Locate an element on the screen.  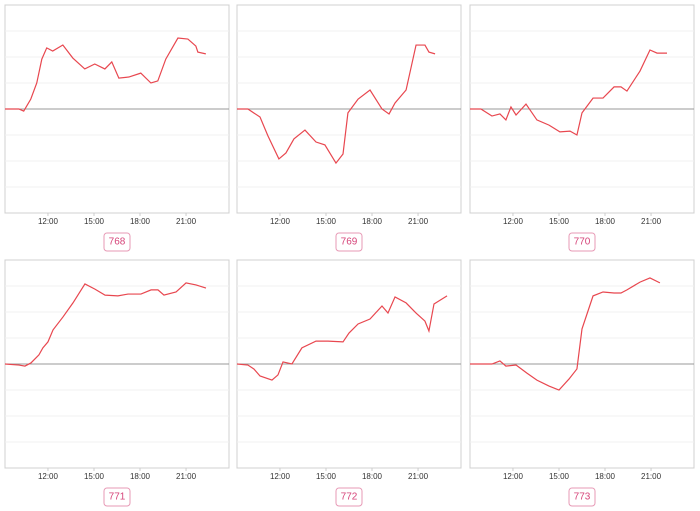
panel-title: 769 is located at coordinates (349, 242).